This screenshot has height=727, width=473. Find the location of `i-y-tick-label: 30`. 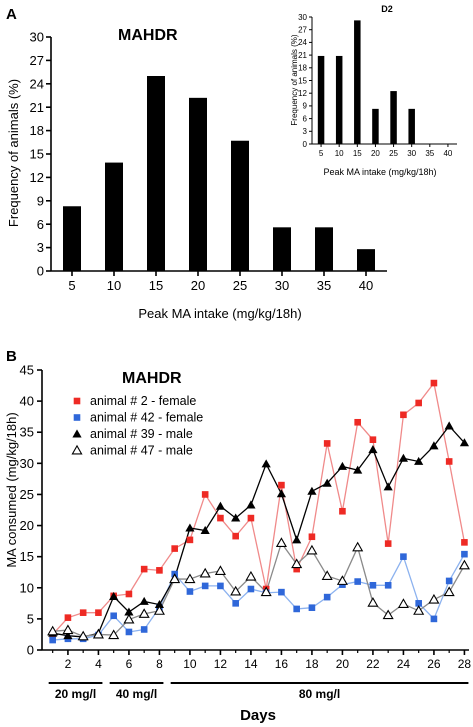

i-y-tick-label: 30 is located at coordinates (302, 17).